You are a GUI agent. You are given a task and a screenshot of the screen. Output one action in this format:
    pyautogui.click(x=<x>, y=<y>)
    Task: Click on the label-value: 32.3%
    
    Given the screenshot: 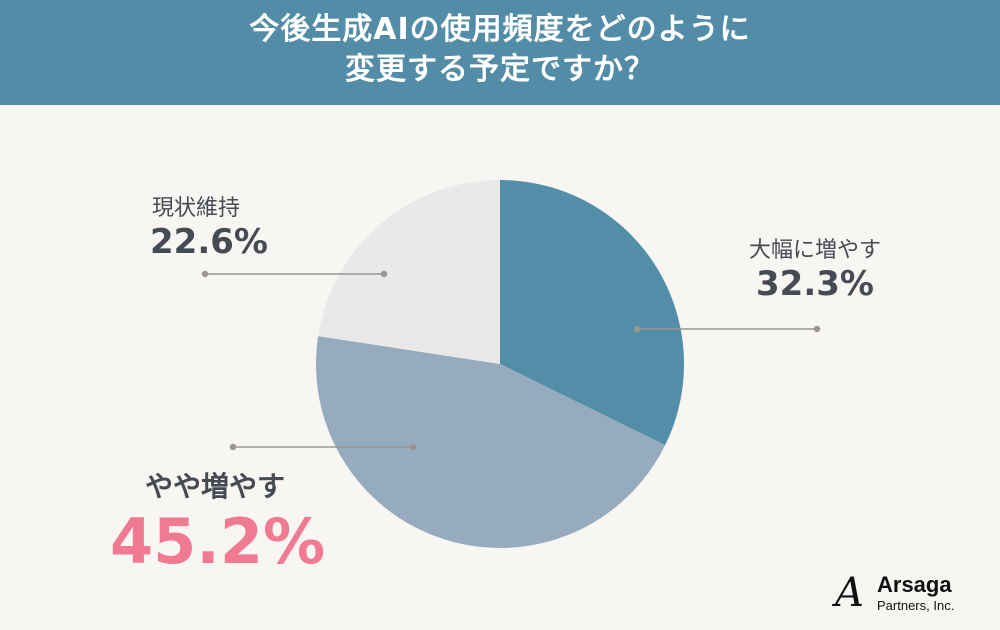 What is the action you would take?
    pyautogui.click(x=815, y=284)
    